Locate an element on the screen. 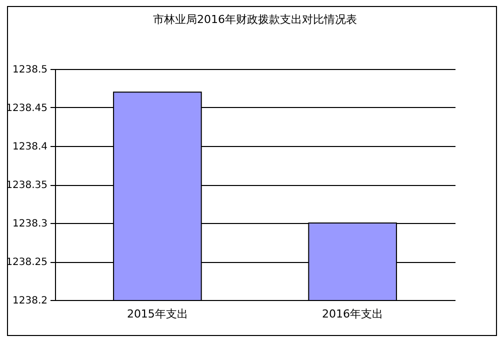 This screenshot has height=342, width=504. chart-title: 市林业局2016年财政拨款支出对比情况表 is located at coordinates (255, 19).